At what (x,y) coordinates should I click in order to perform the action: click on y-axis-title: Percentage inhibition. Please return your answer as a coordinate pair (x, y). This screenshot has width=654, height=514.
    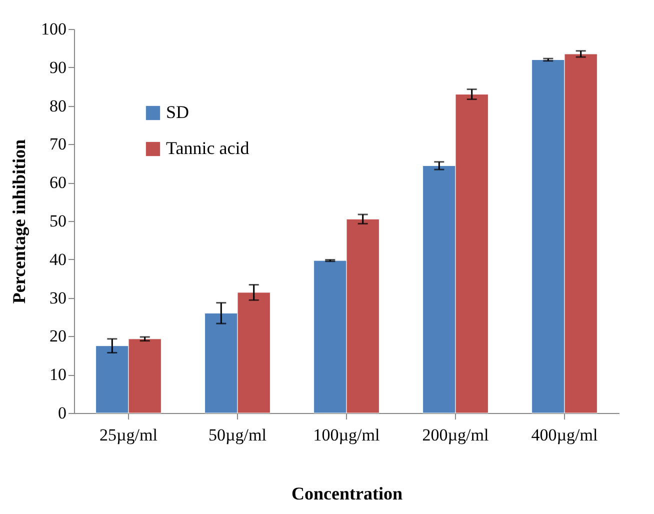
    Looking at the image, I should click on (19, 221).